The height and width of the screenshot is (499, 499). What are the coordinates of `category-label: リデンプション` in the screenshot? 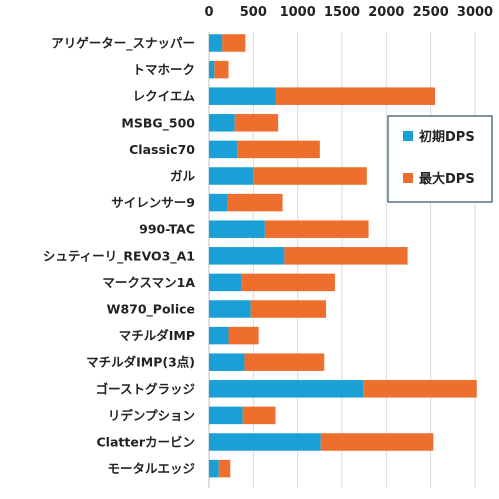 It's located at (151, 415).